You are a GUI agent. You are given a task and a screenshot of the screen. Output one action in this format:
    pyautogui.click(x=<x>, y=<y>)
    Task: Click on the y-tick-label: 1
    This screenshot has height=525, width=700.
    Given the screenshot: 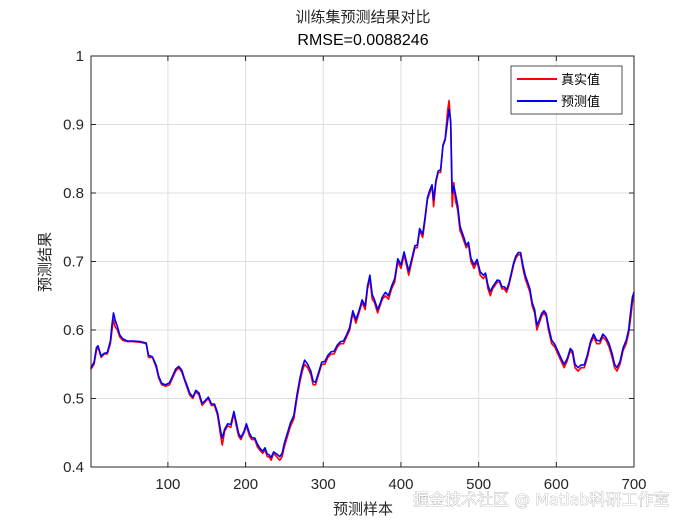 What is the action you would take?
    pyautogui.click(x=80, y=56)
    